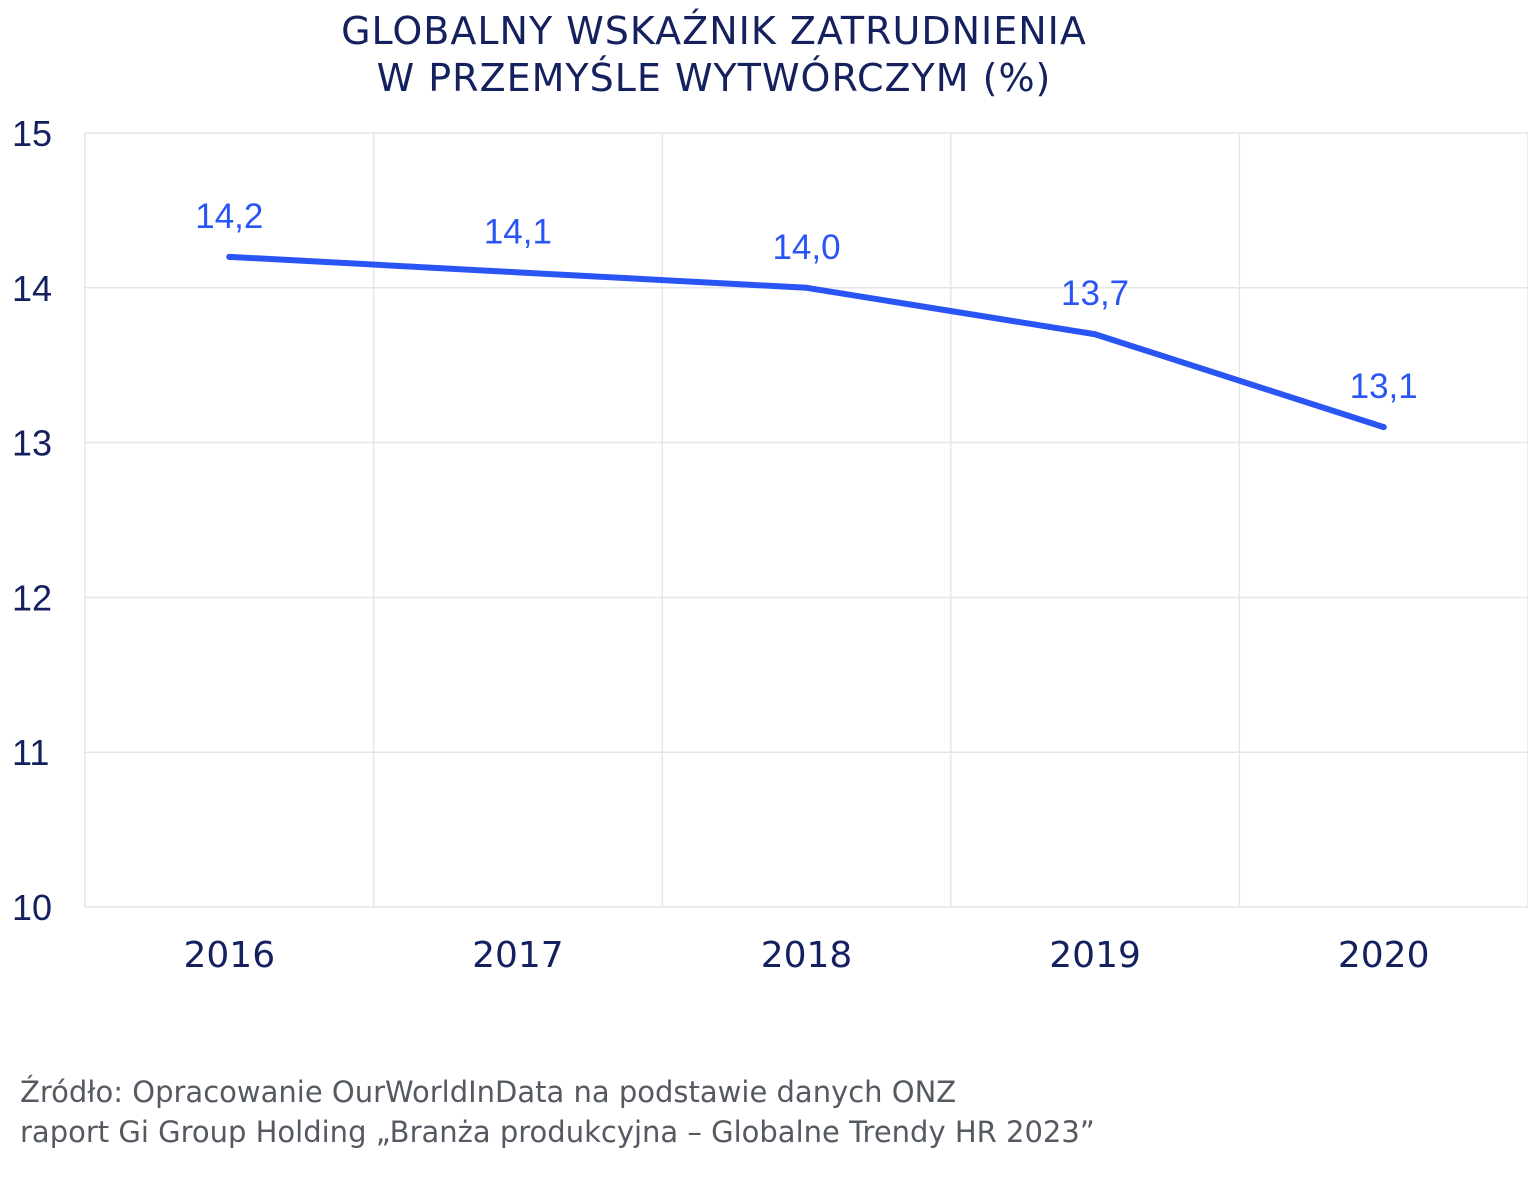 The image size is (1528, 1200). Describe the element at coordinates (32, 597) in the screenshot. I see `y-tick-label: 12` at that location.